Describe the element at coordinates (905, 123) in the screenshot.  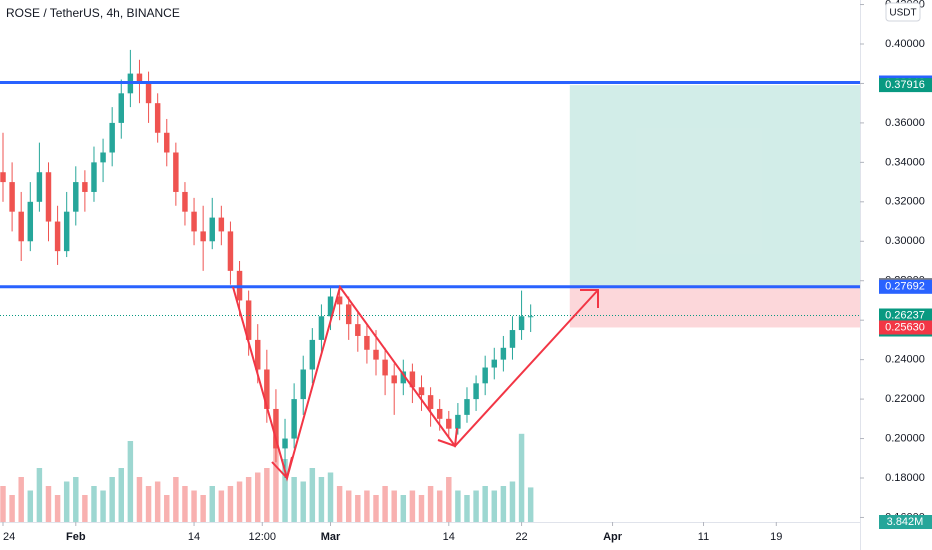
I see `y-tick-label: 0.36000` at that location.